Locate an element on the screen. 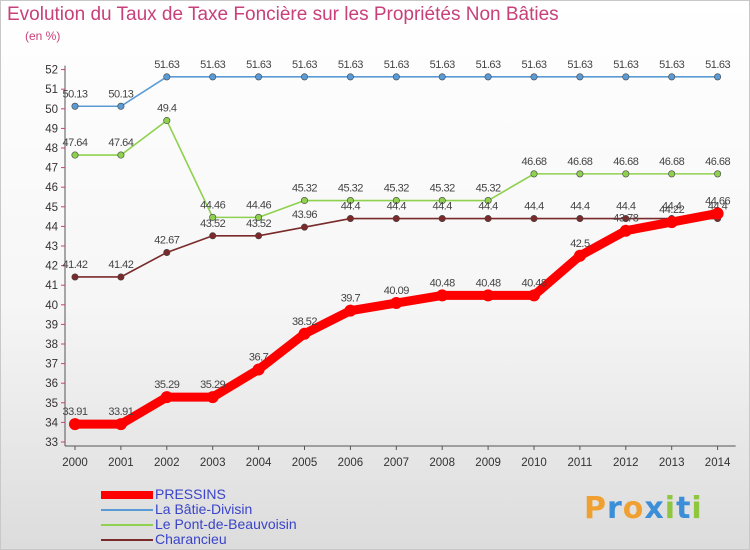  data-label: 41.42 is located at coordinates (74, 265).